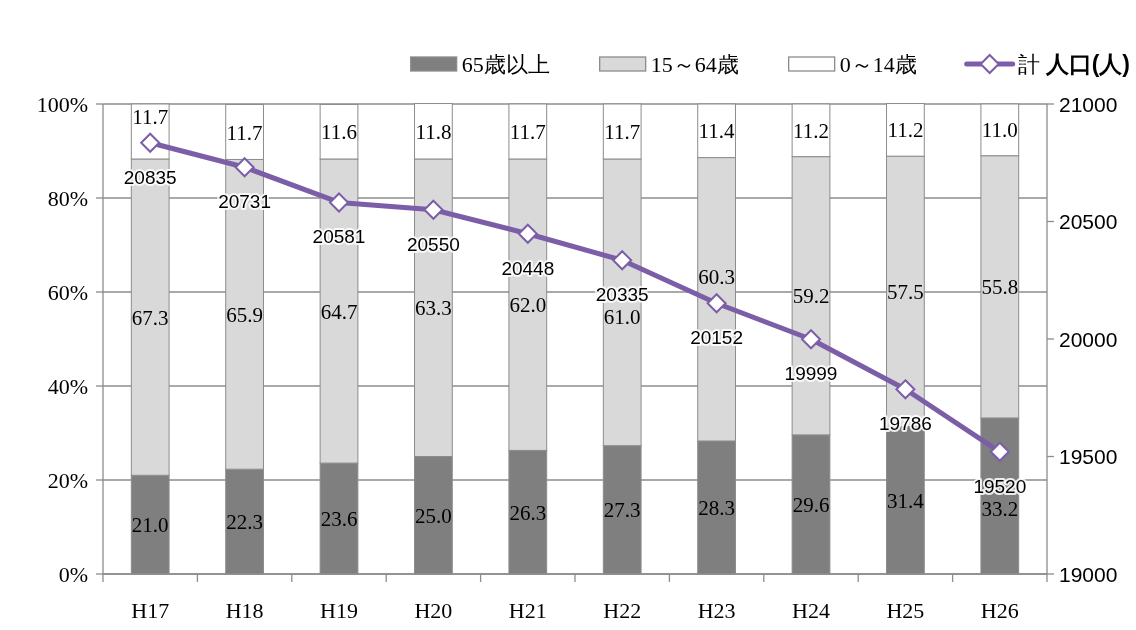  I want to click on data-label: 33.2, so click(1000, 508).